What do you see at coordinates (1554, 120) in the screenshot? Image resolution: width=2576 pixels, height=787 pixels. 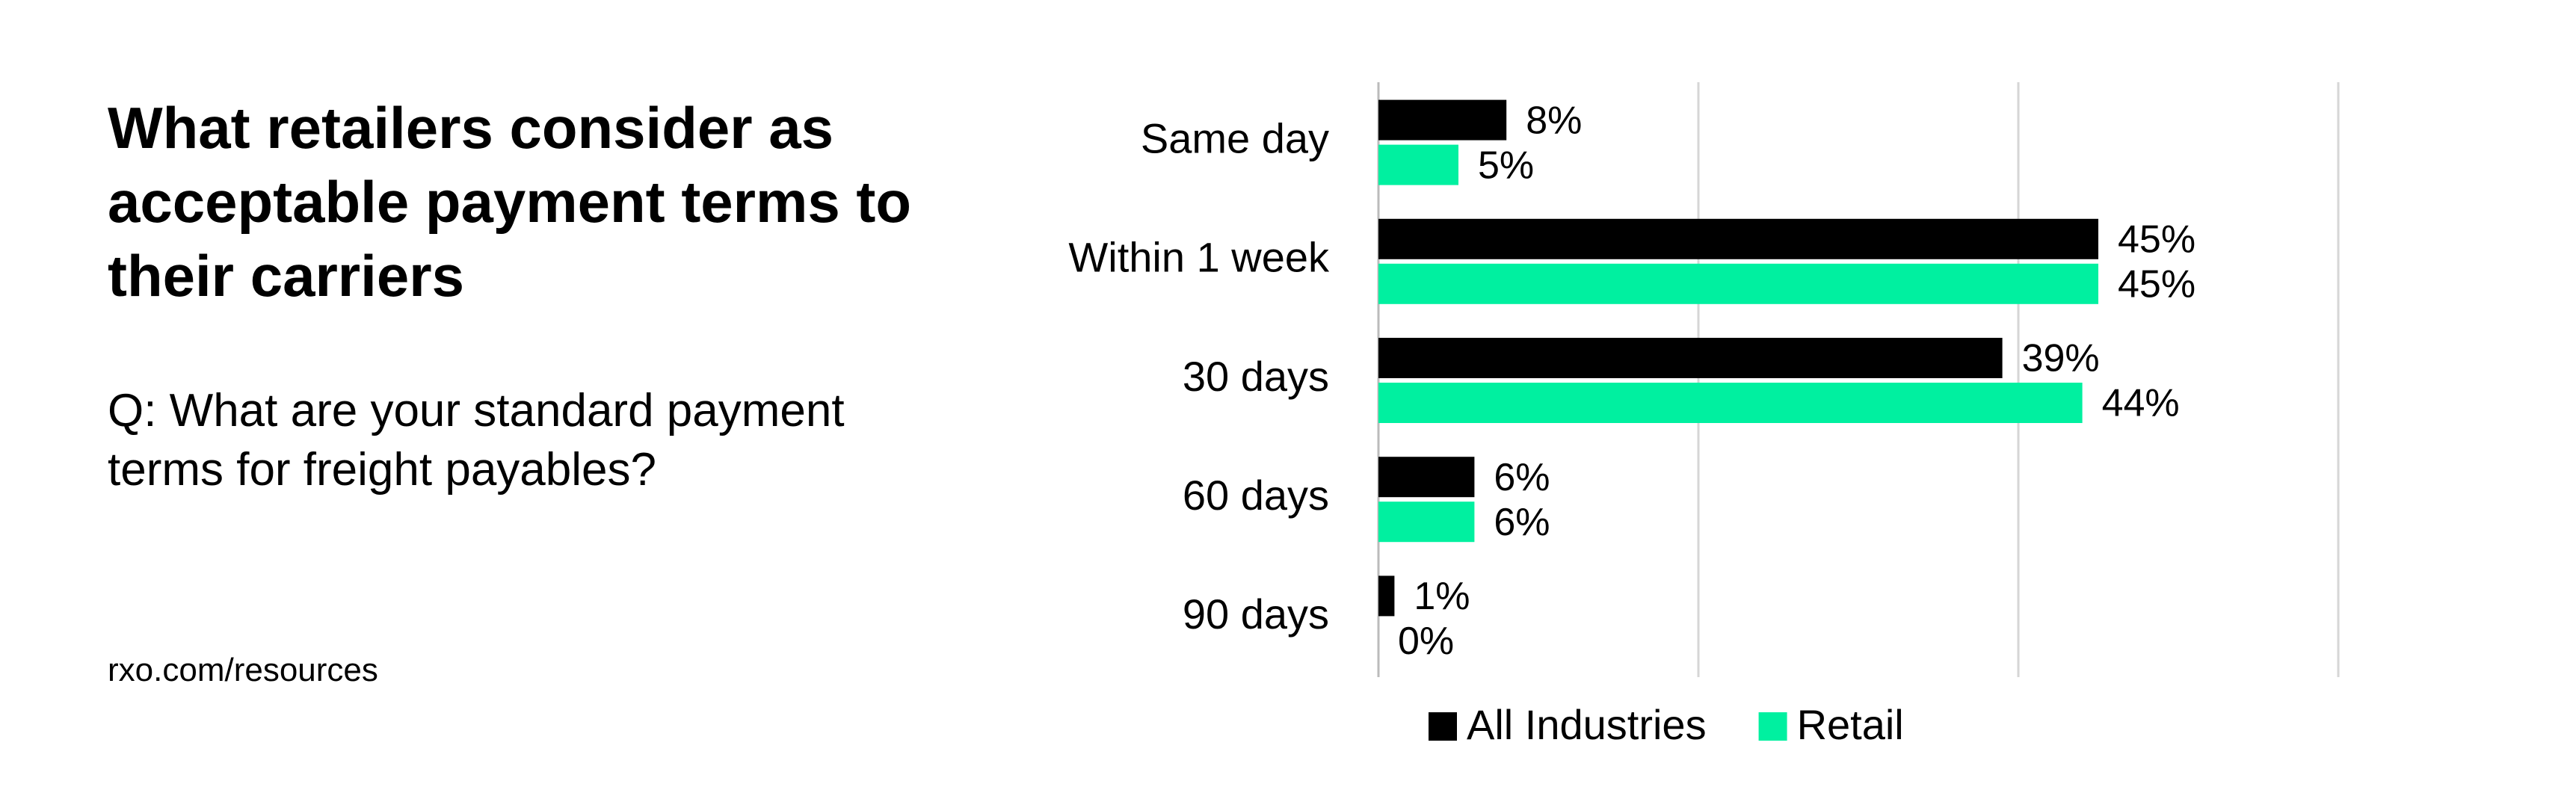 I see `value-label: 8%` at bounding box center [1554, 120].